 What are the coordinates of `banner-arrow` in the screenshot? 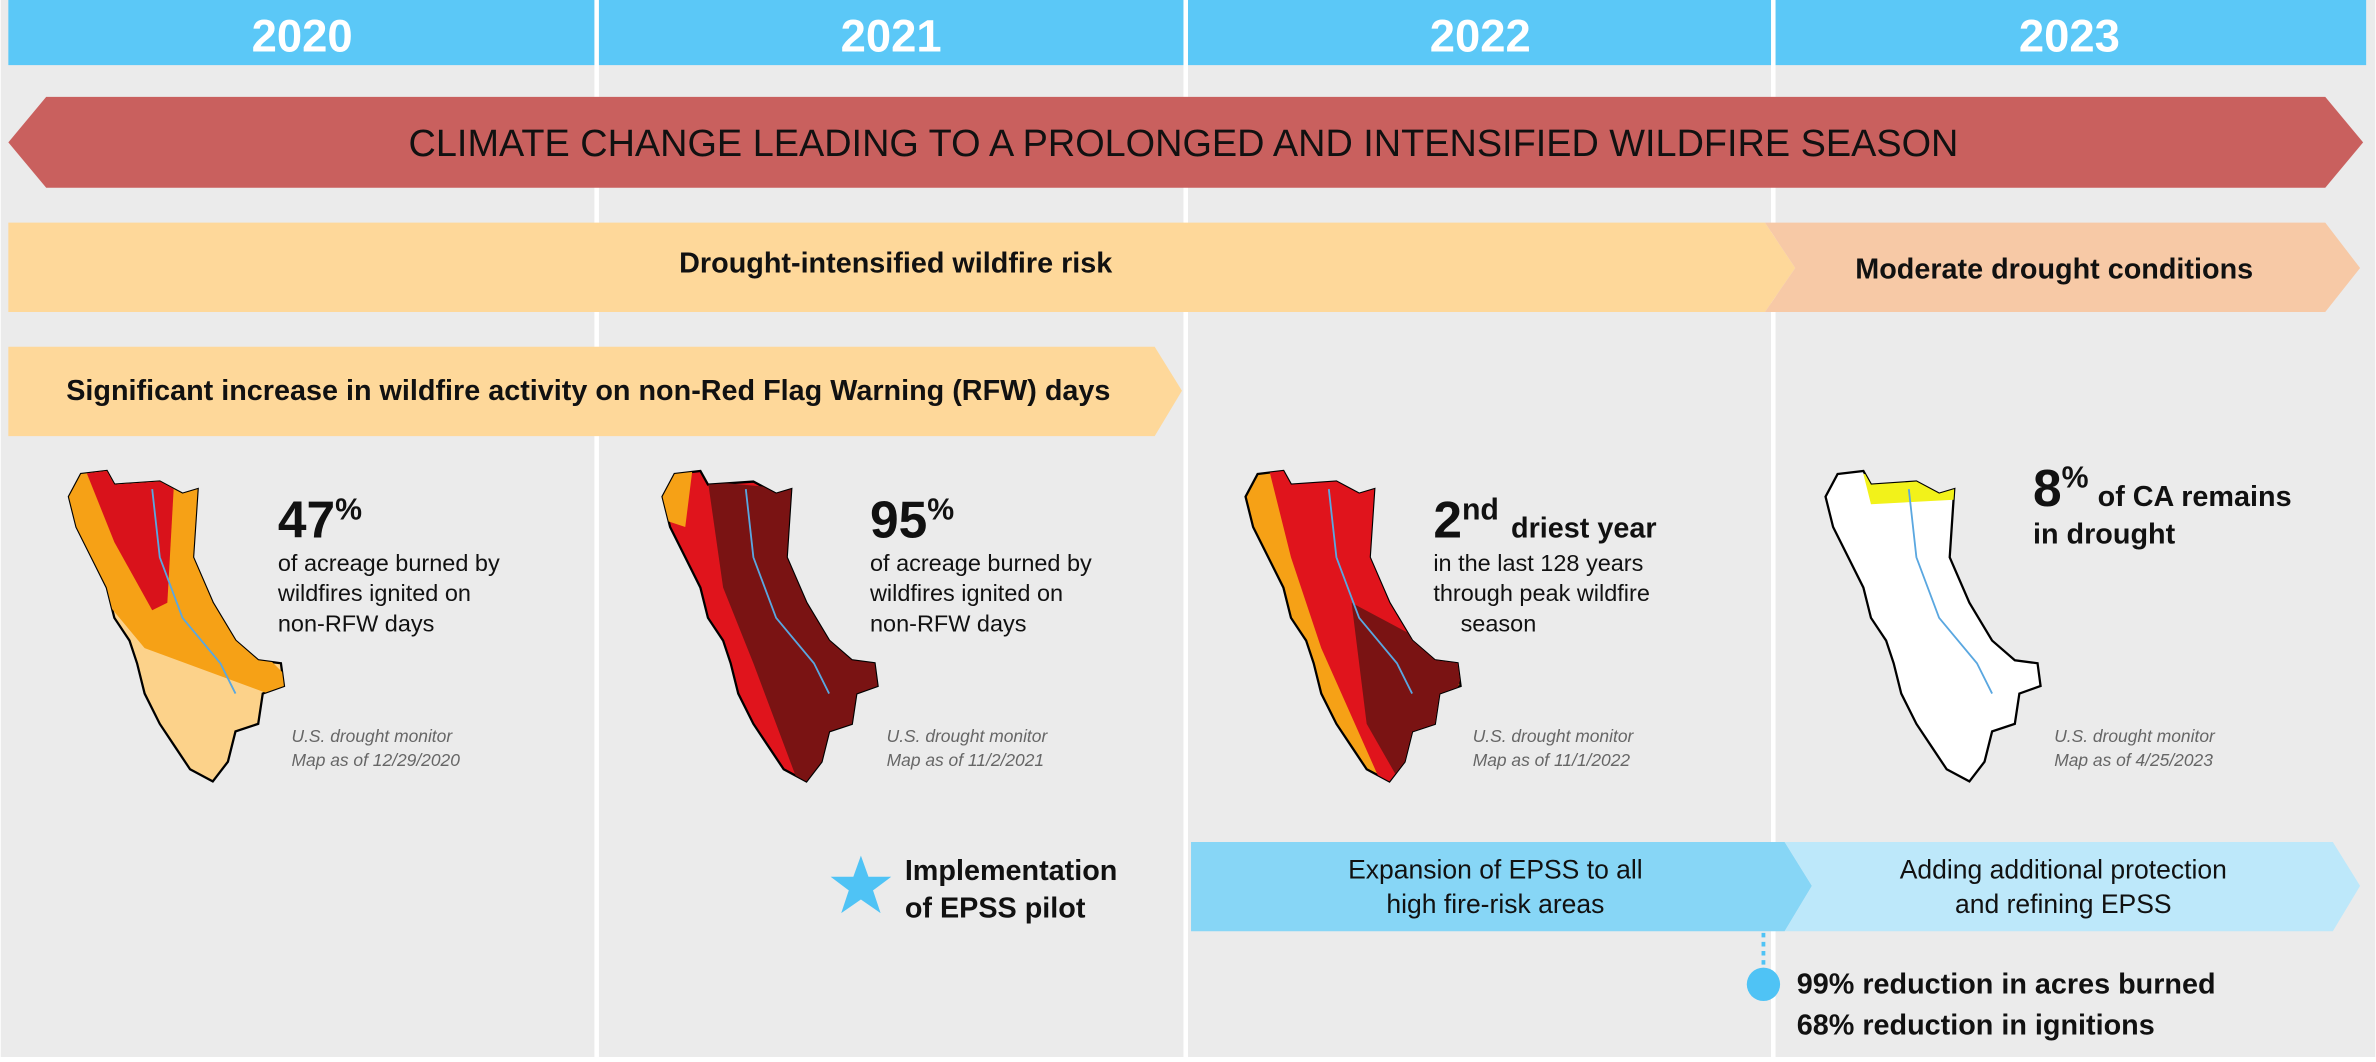 It's located at (1186, 142).